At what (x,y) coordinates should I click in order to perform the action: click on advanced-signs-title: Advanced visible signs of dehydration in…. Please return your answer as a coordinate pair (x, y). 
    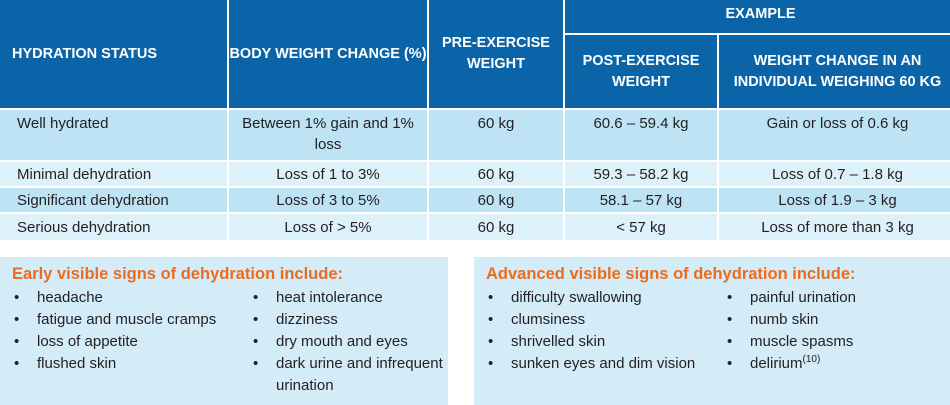
    Looking at the image, I should click on (671, 274).